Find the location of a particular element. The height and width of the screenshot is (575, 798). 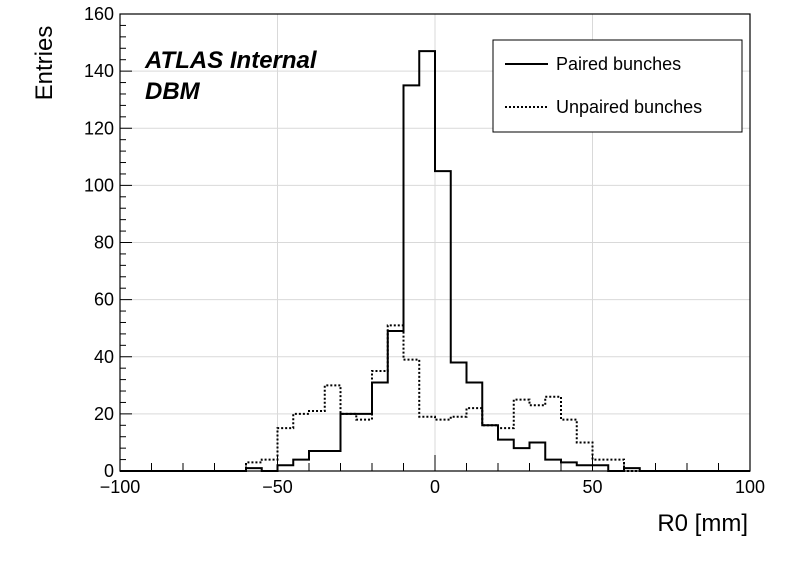

annotation-dbm: DBM is located at coordinates (173, 91).